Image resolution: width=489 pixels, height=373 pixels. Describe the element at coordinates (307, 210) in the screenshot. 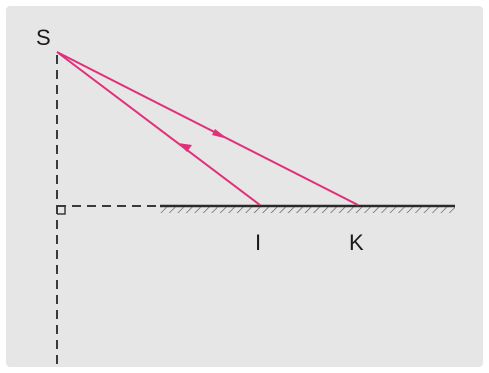

I see `mirror-hatching` at that location.